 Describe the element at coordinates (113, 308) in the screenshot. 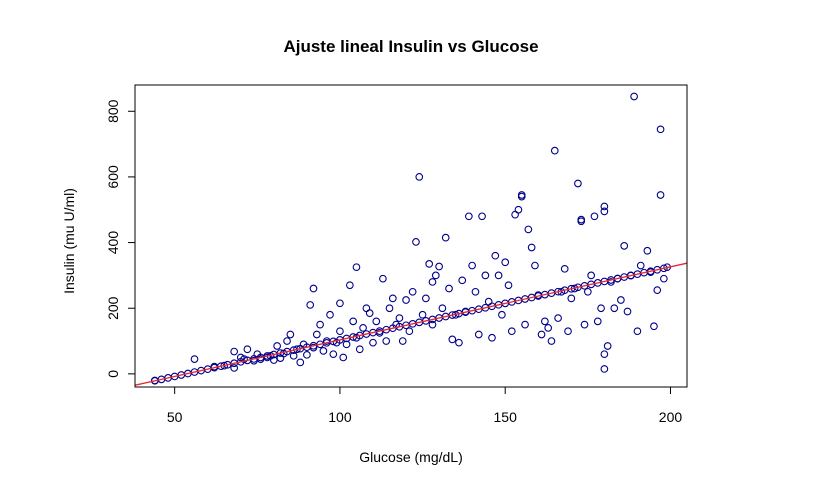

I see `y-tick-label: 200` at that location.